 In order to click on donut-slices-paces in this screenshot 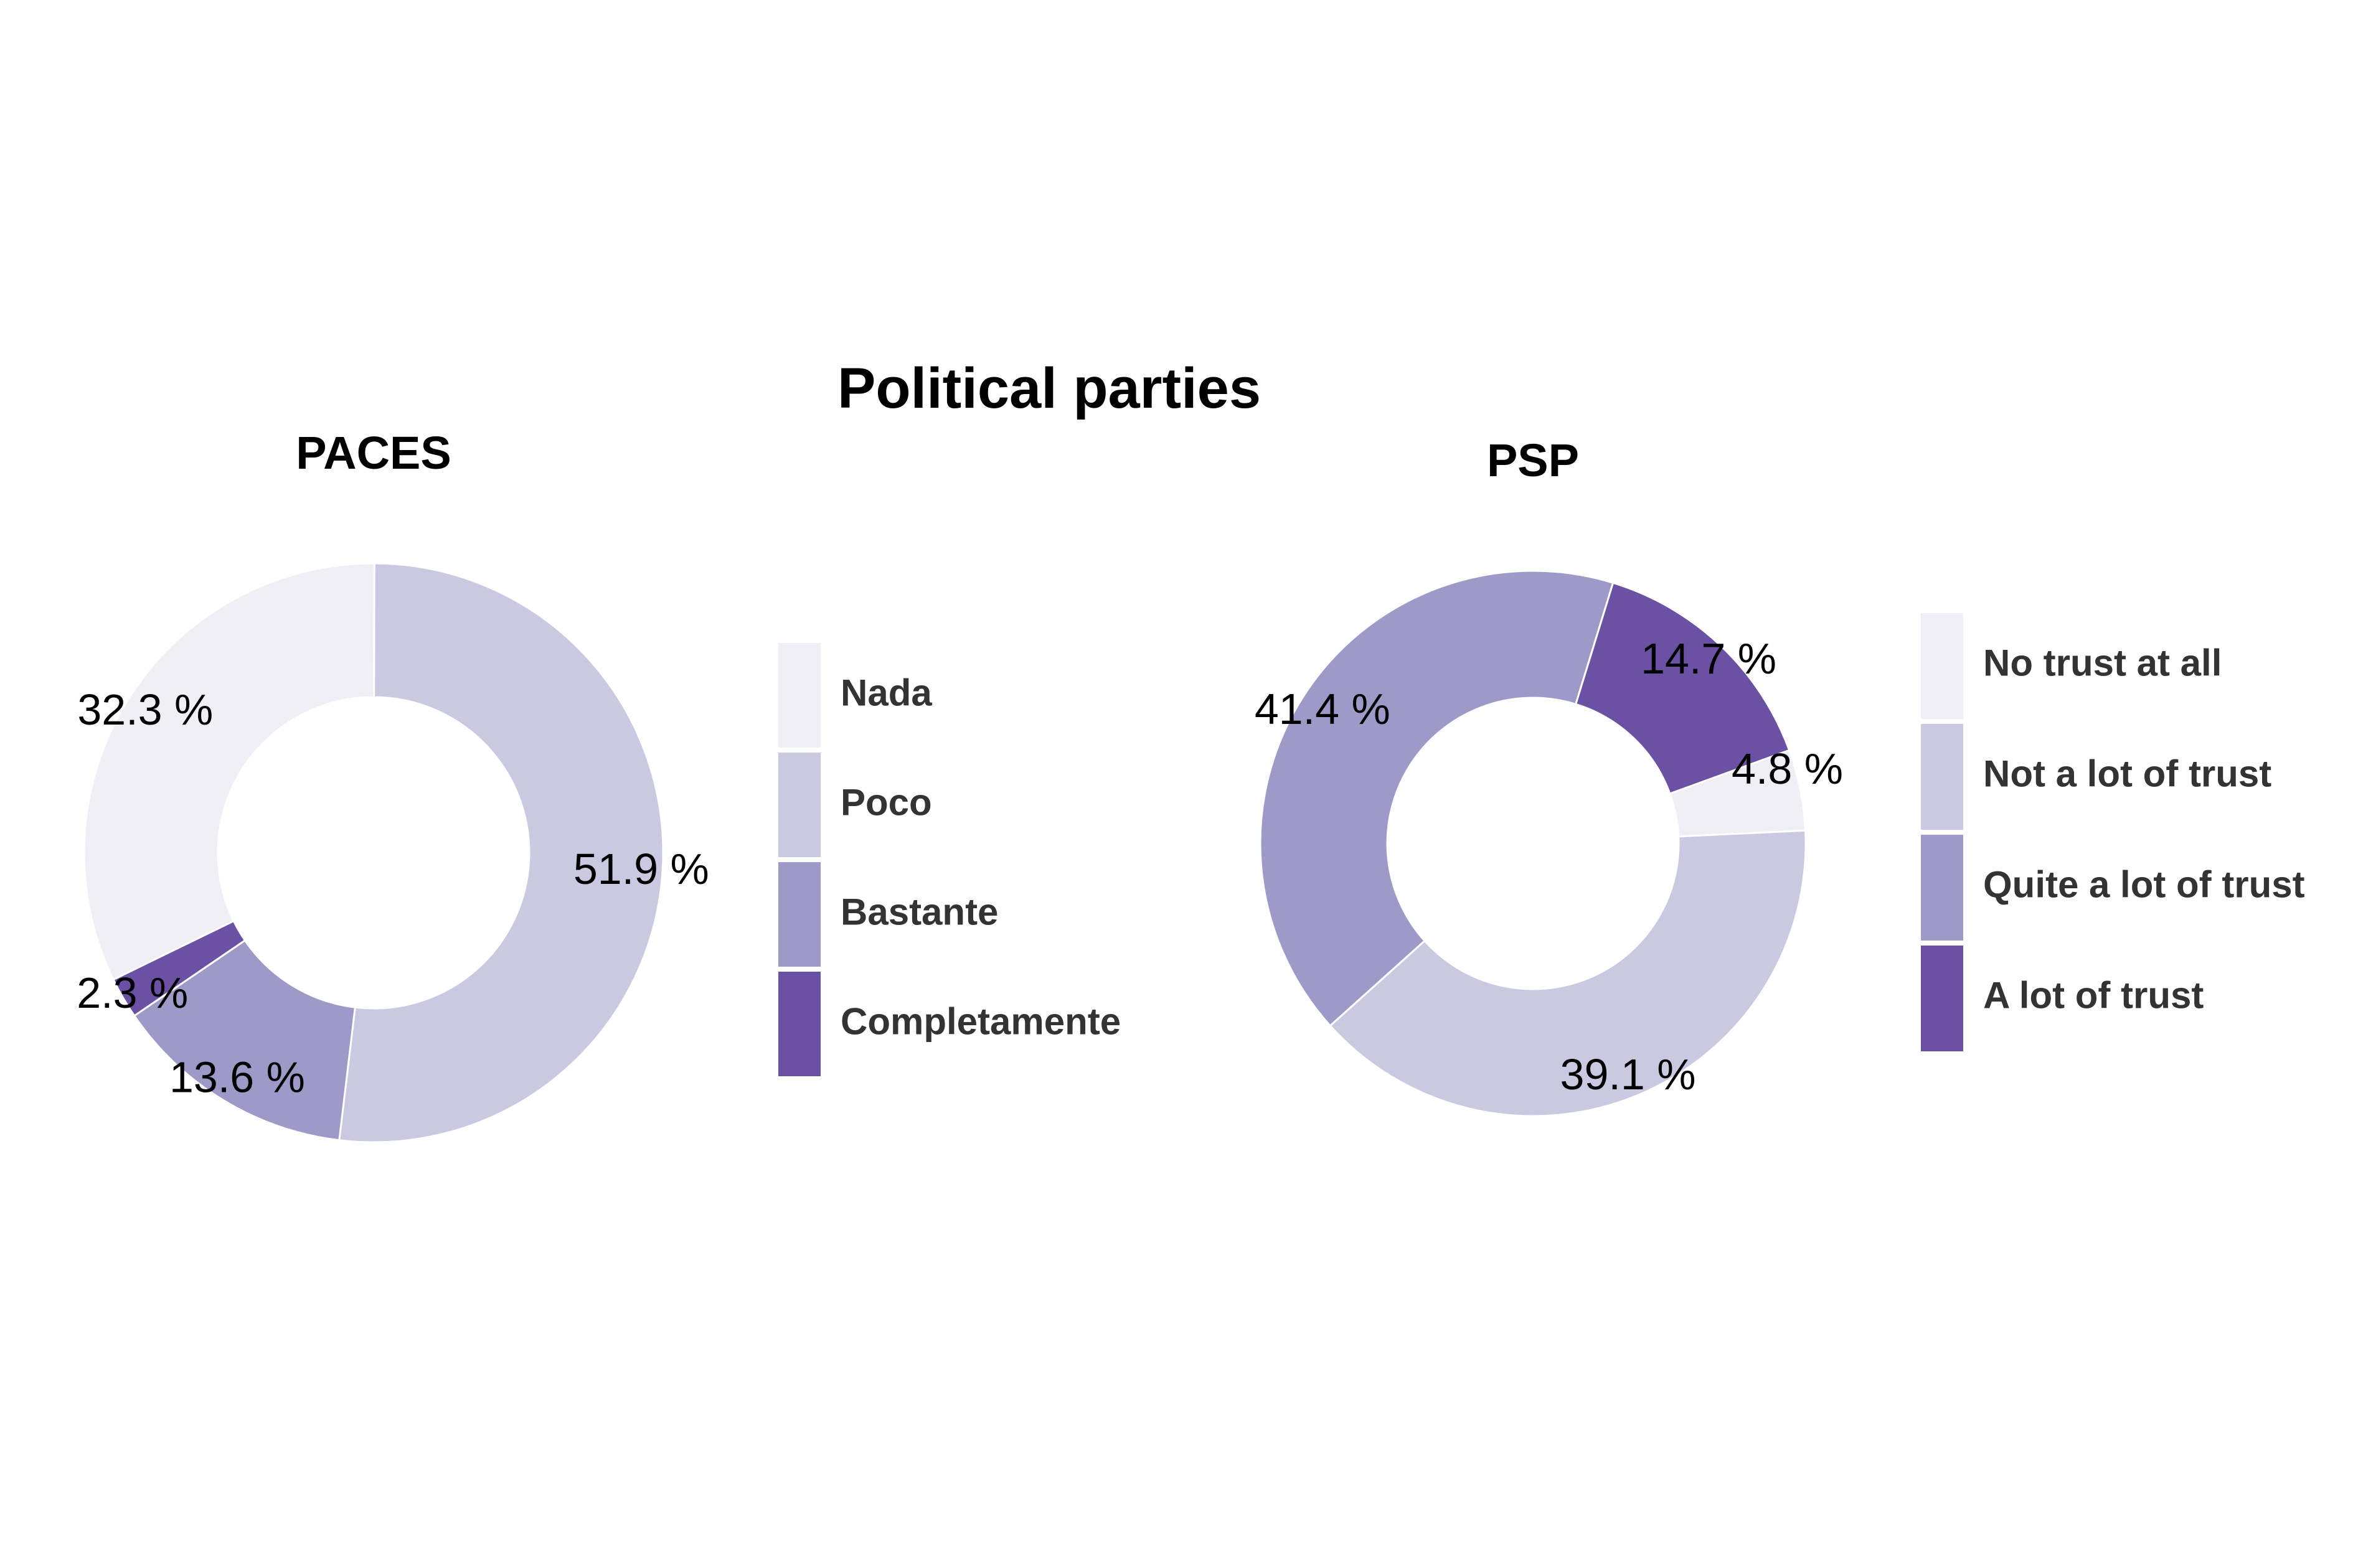, I will do `click(373, 852)`.